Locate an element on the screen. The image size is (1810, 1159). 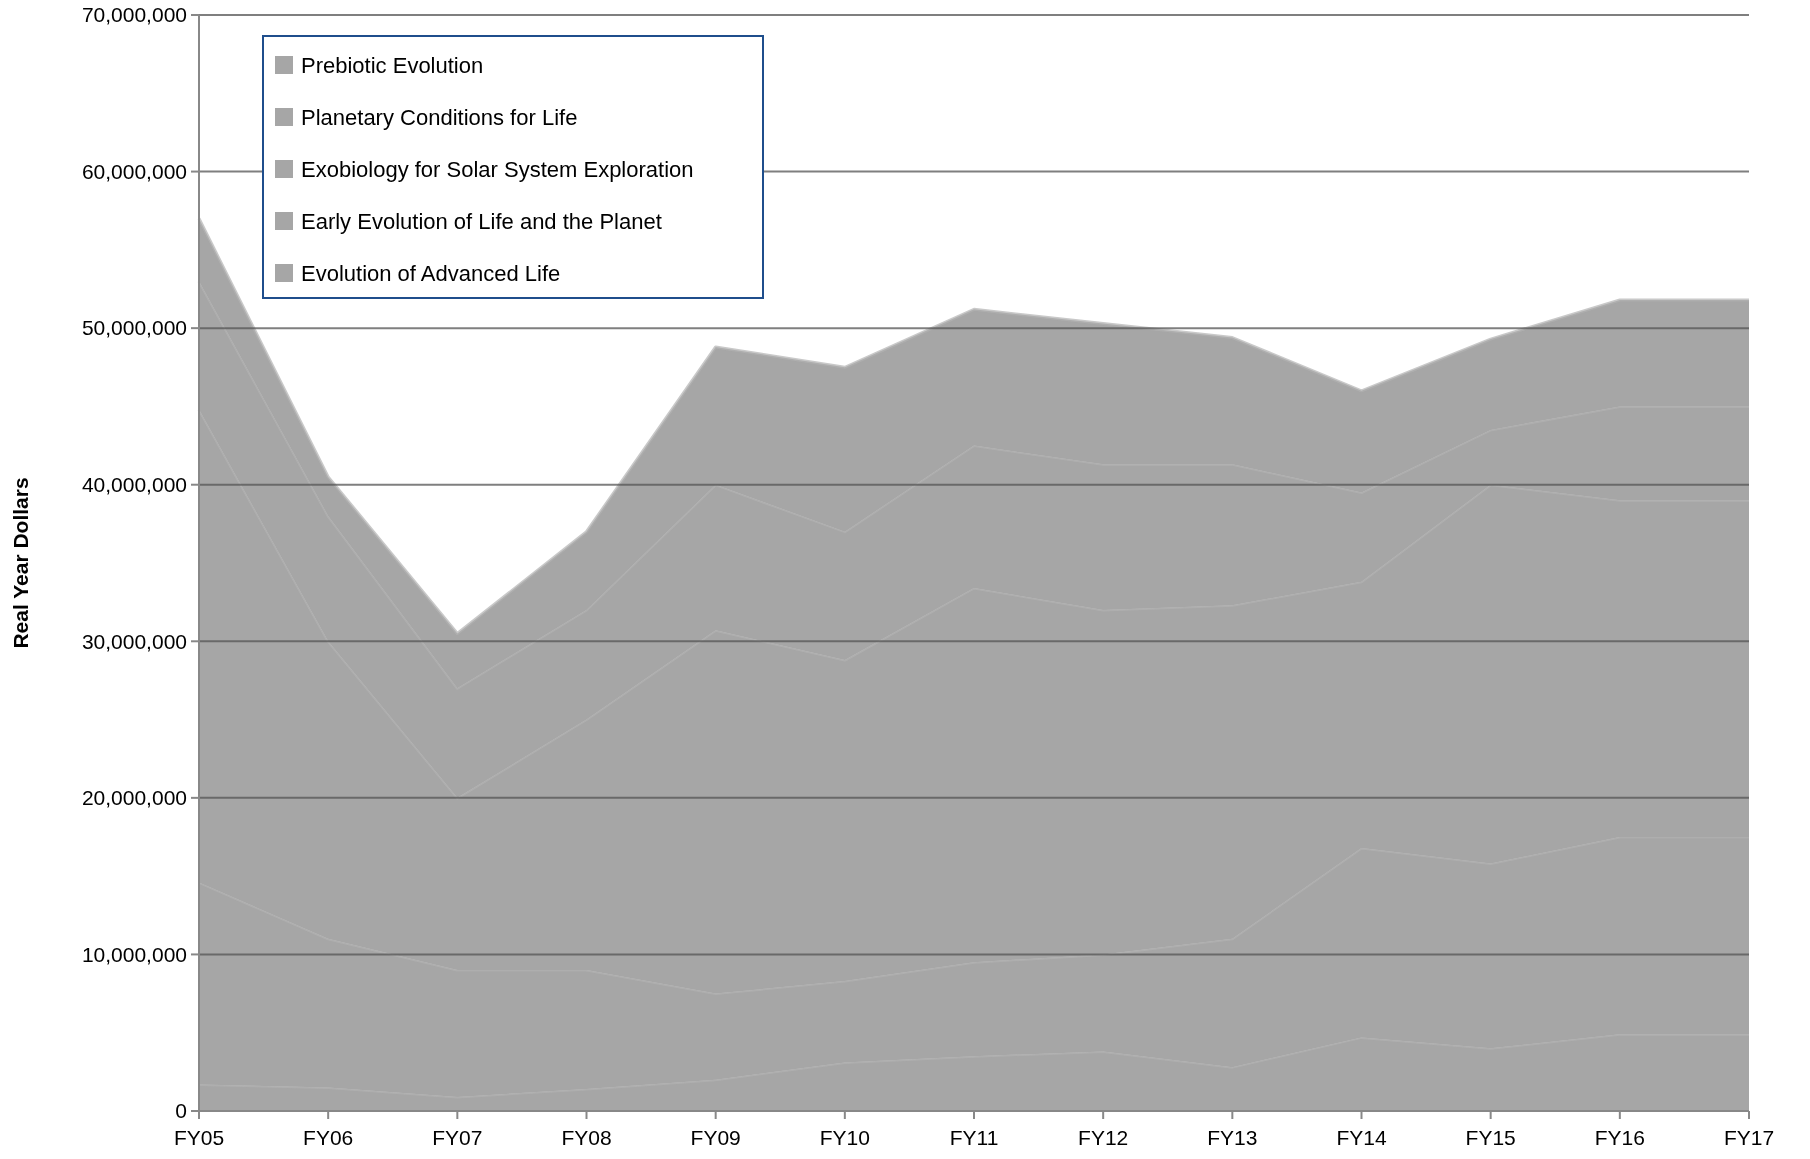
x-tick-label: FY17 is located at coordinates (1749, 1137).